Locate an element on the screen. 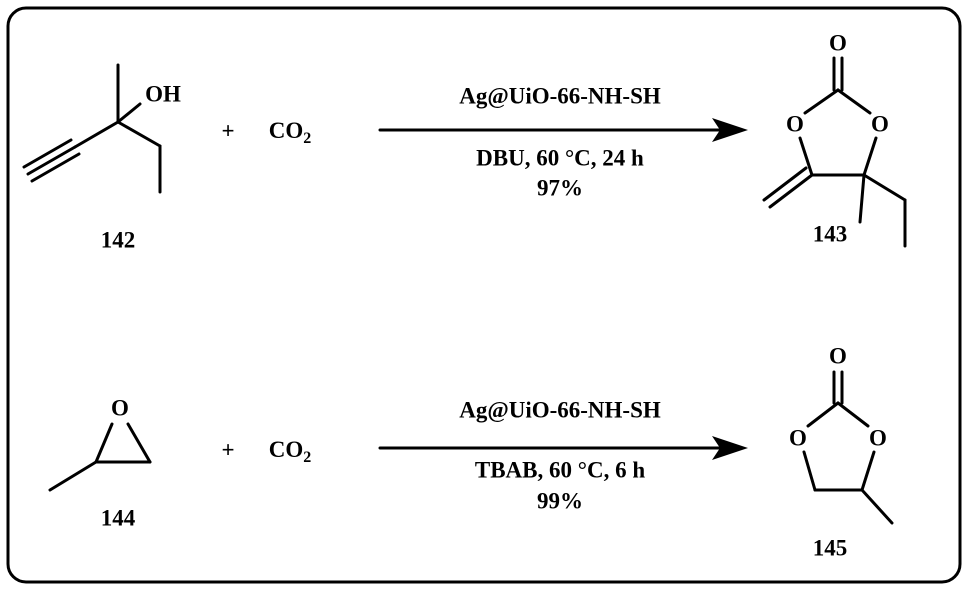 This screenshot has width=969, height=591. conditions: TBAB, 60 °C, 6 h is located at coordinates (560, 469).